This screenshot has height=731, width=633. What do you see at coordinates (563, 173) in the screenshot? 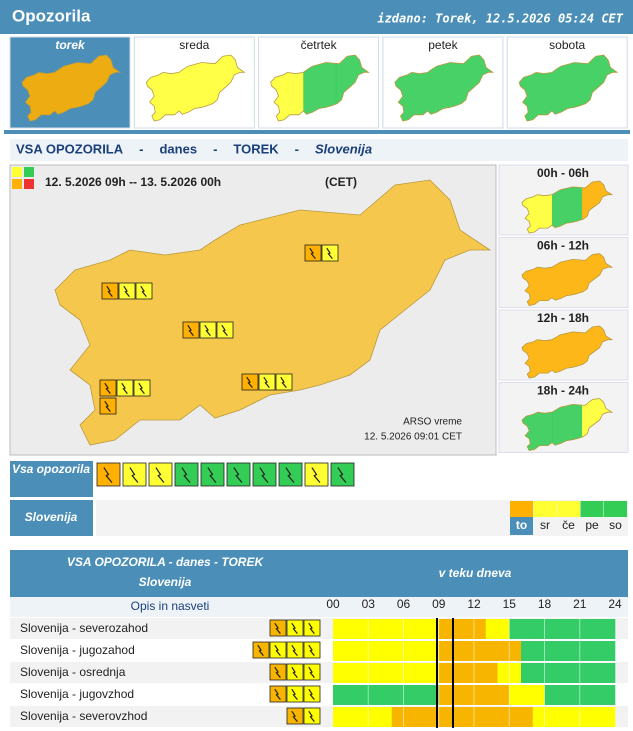
I see `period-label: 00h - 06h` at bounding box center [563, 173].